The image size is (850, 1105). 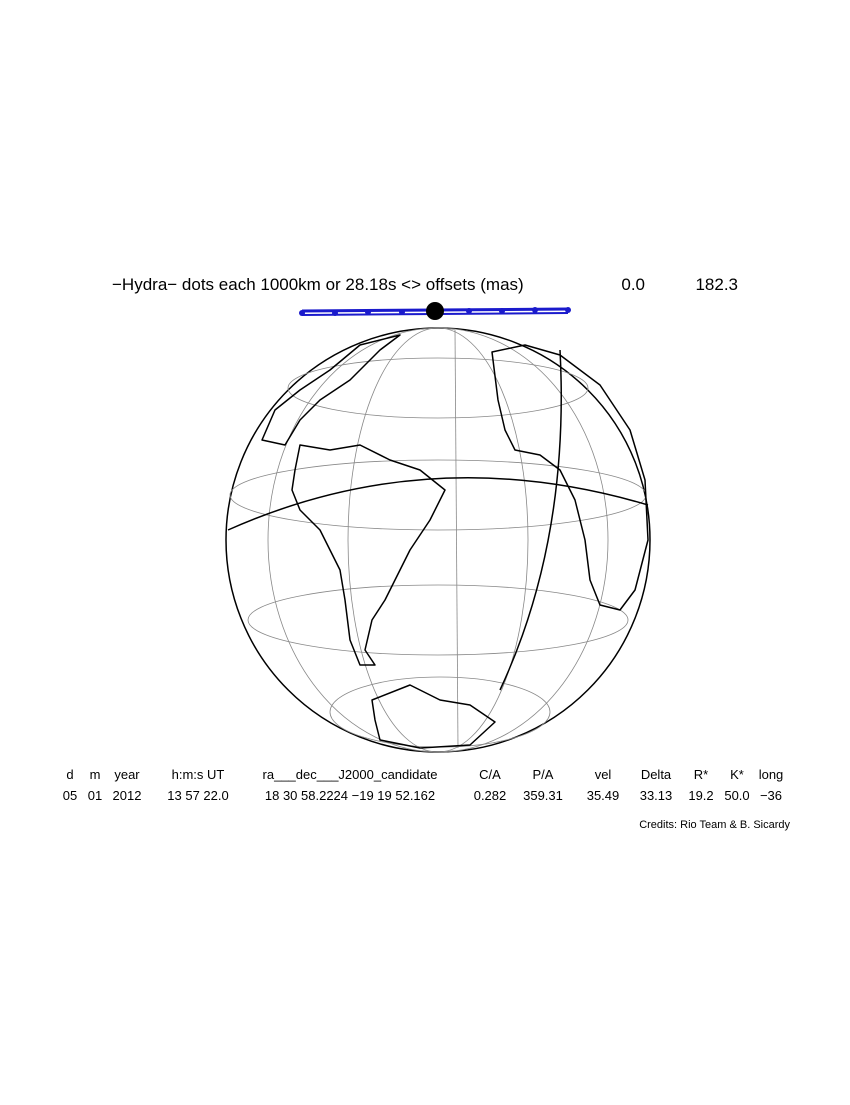 I want to click on table-value: 05, so click(x=70, y=795).